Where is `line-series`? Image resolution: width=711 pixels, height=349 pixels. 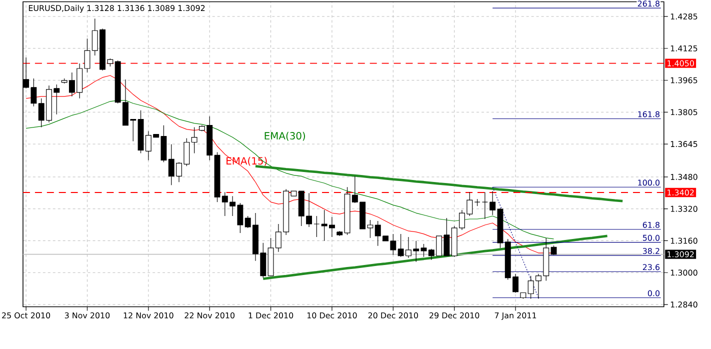
line-series is located at coordinates (439, 183).